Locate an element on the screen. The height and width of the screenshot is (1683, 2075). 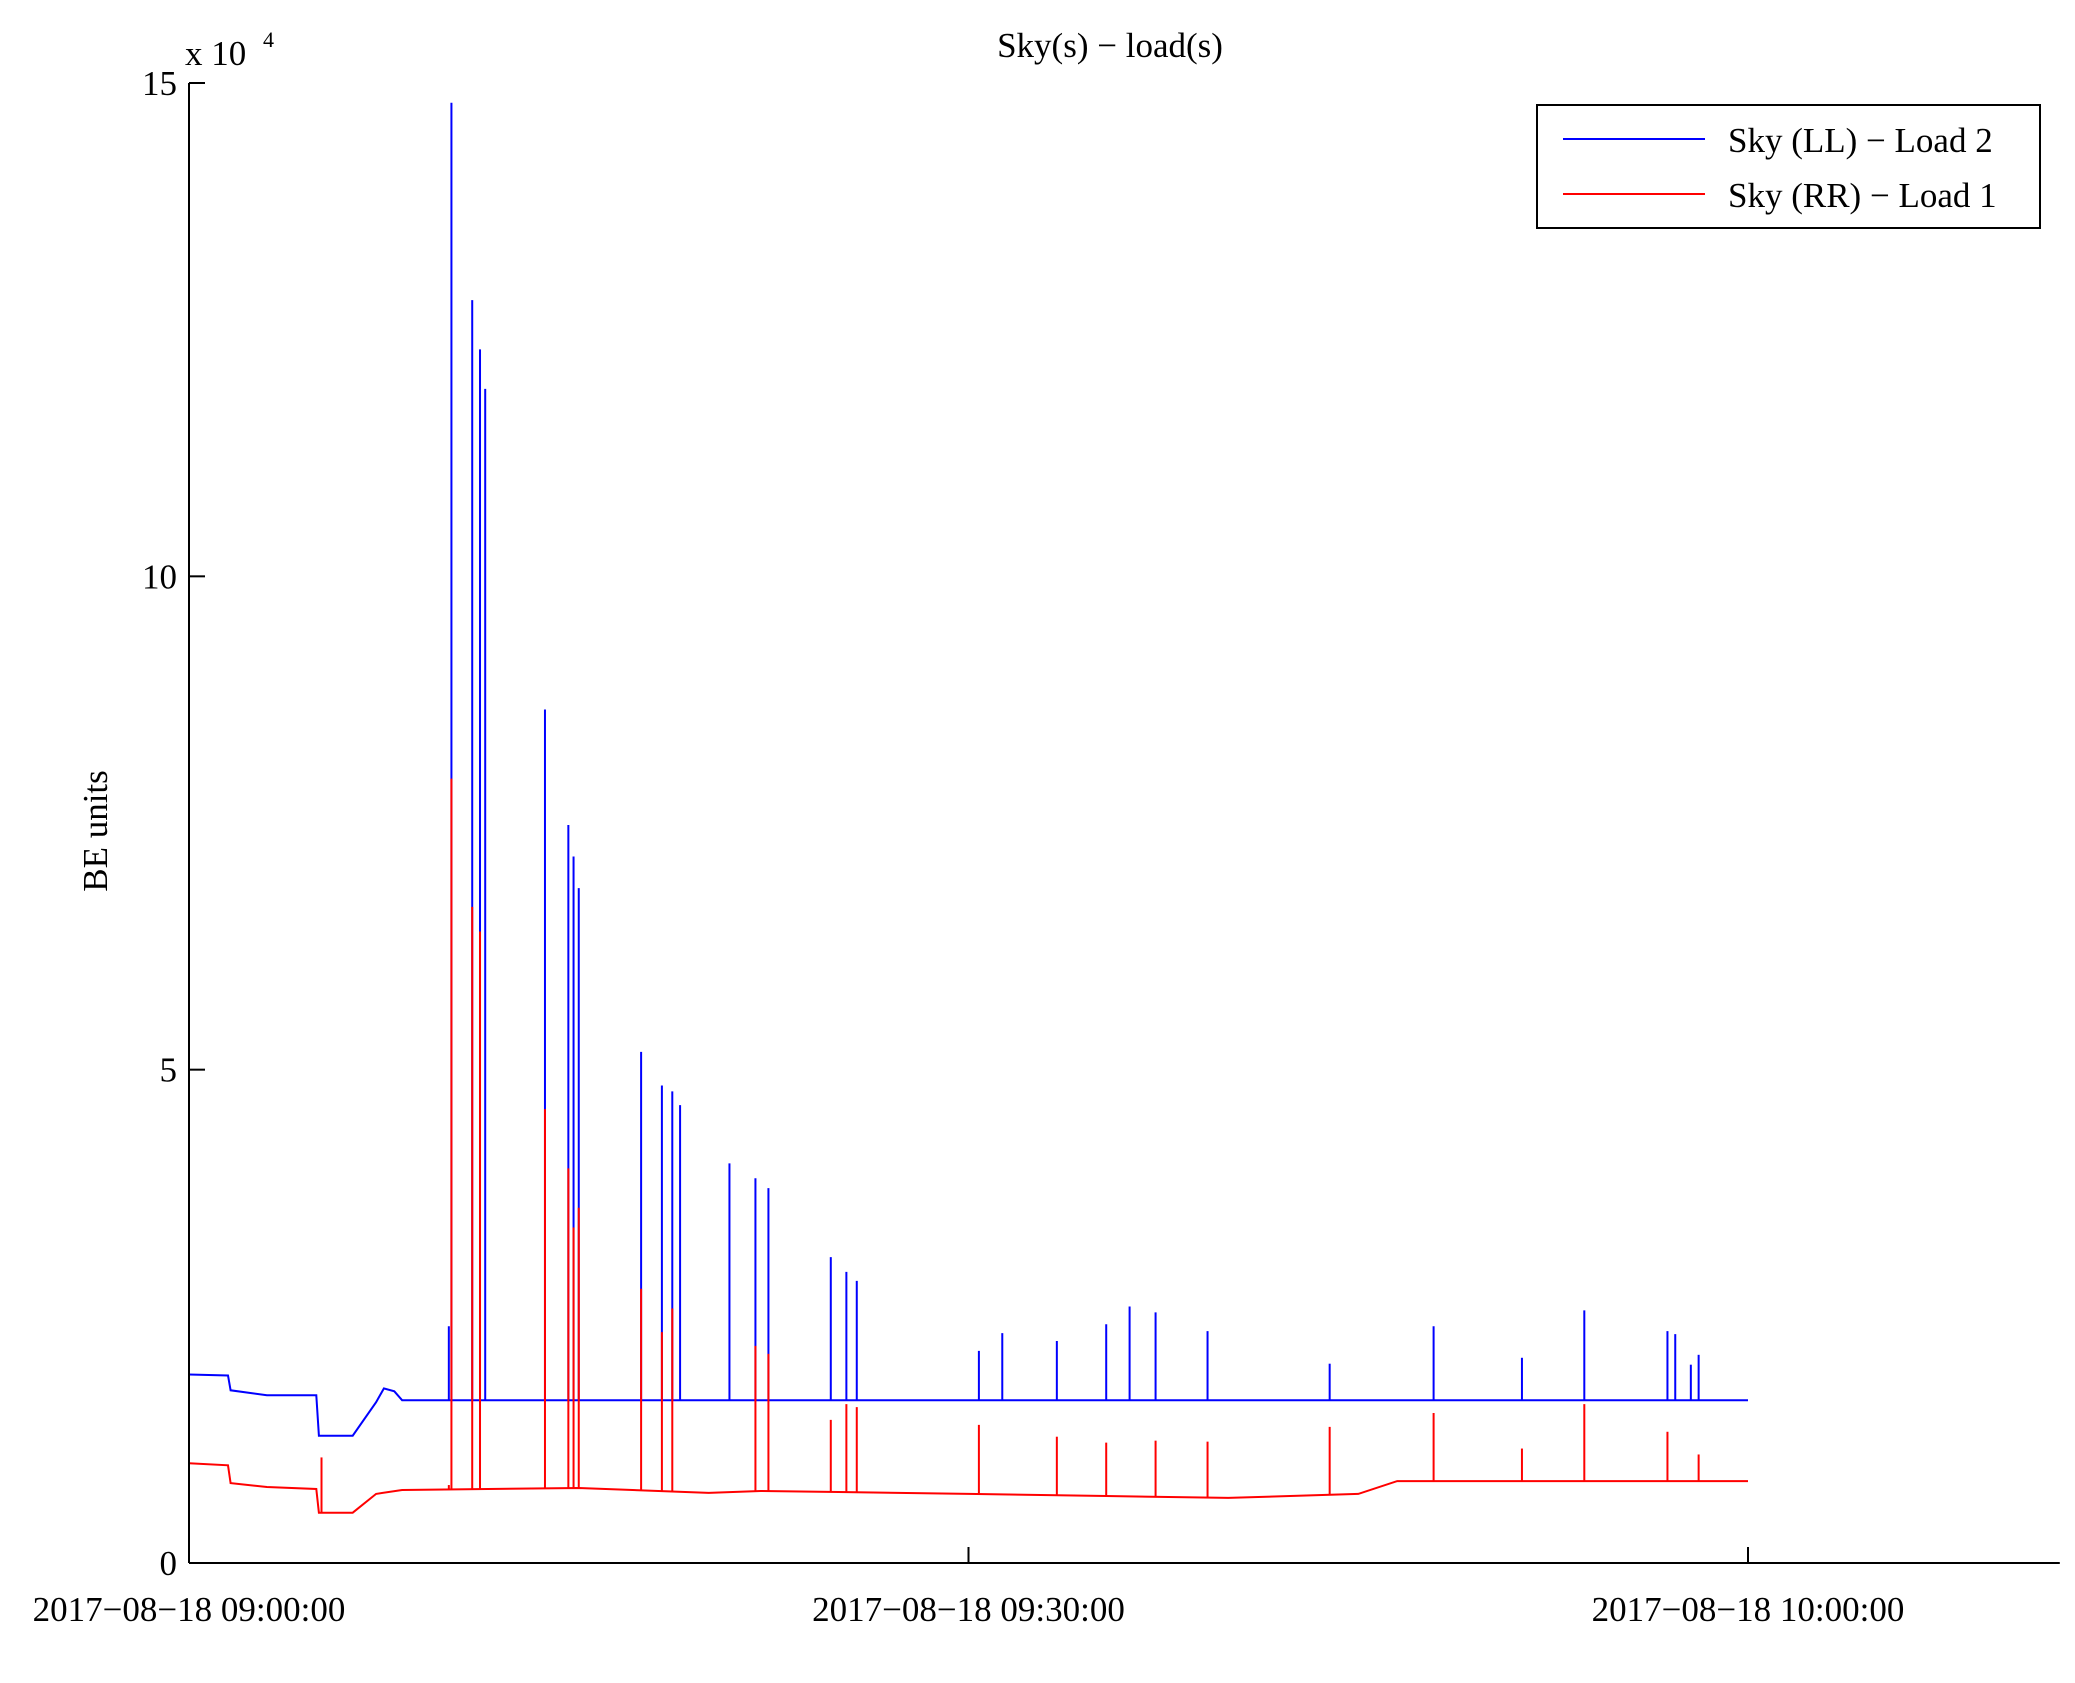
y-axis-label: BE units is located at coordinates (95, 831).